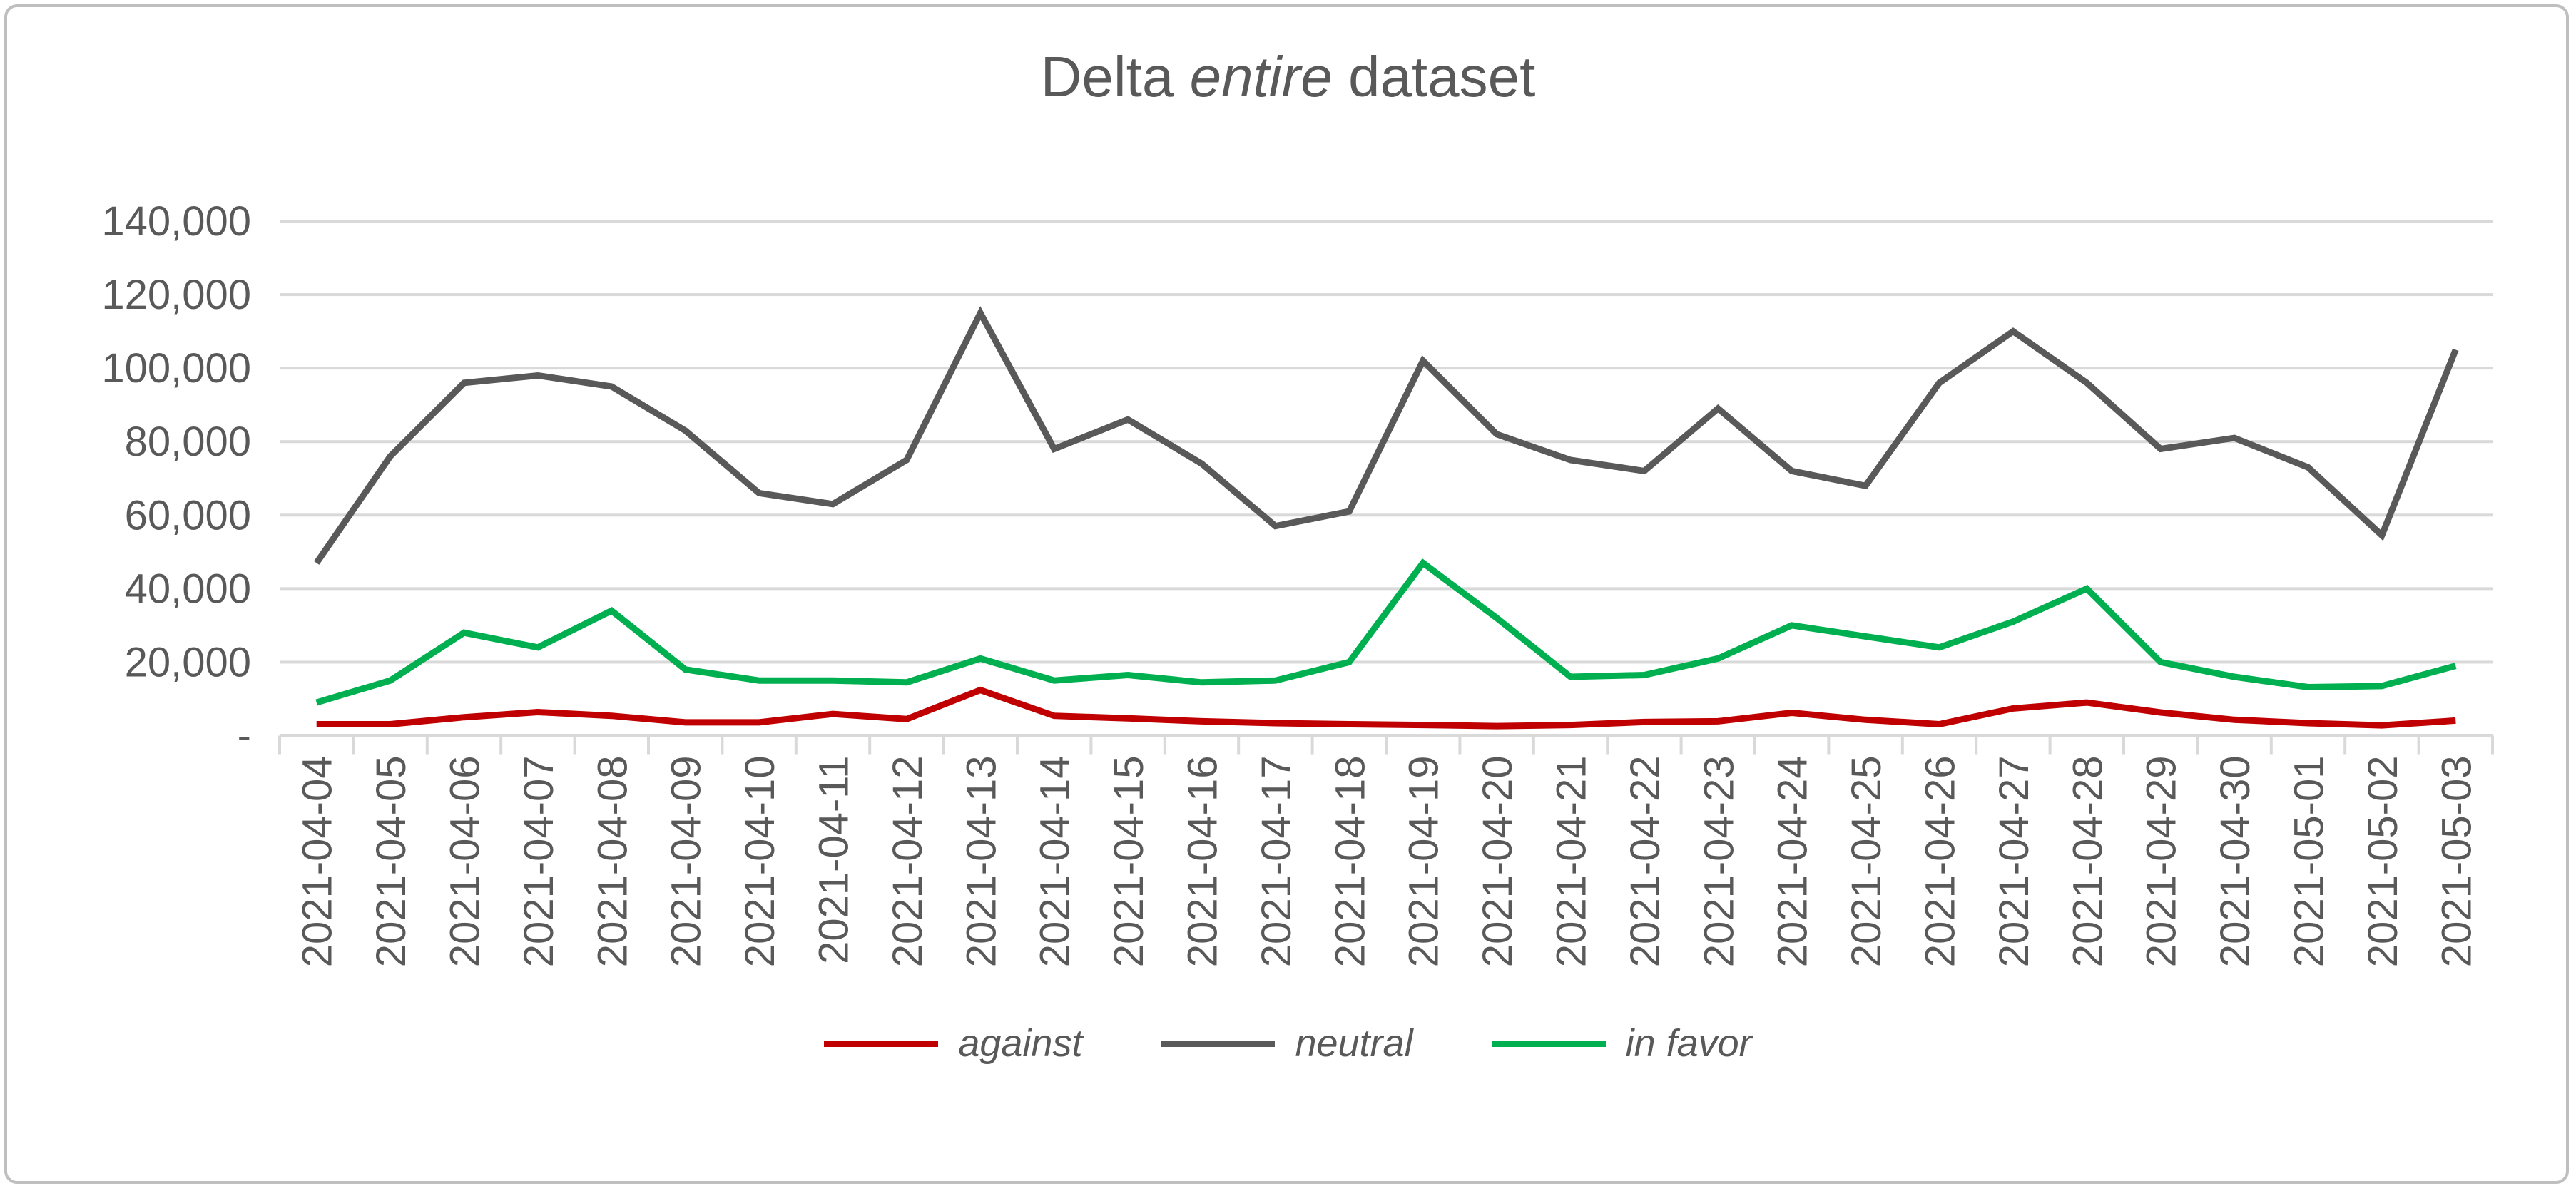  I want to click on x-axis-tick-label: 2021-04-15, so click(1129, 862).